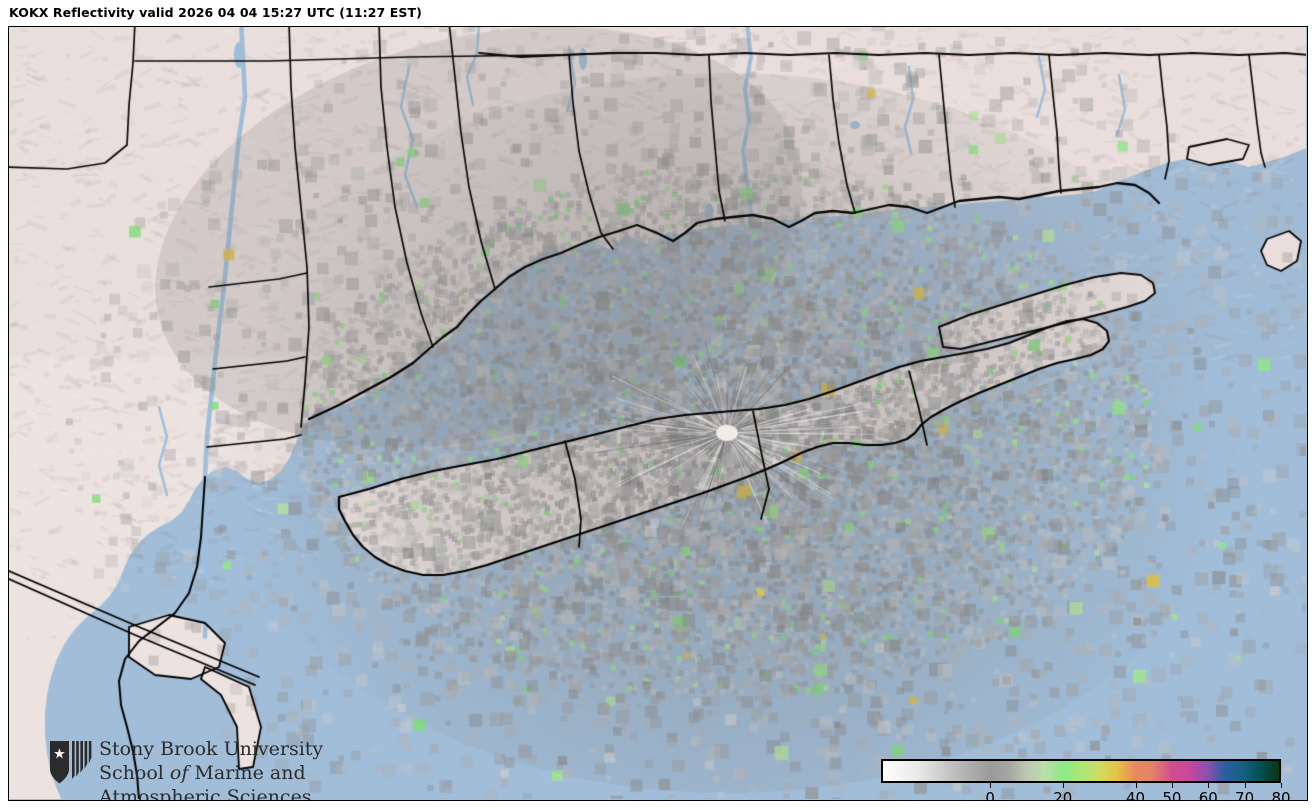  I want to click on reflectivity-colorbar: 0 20 40 50 60 70 80, so click(1085, 779).